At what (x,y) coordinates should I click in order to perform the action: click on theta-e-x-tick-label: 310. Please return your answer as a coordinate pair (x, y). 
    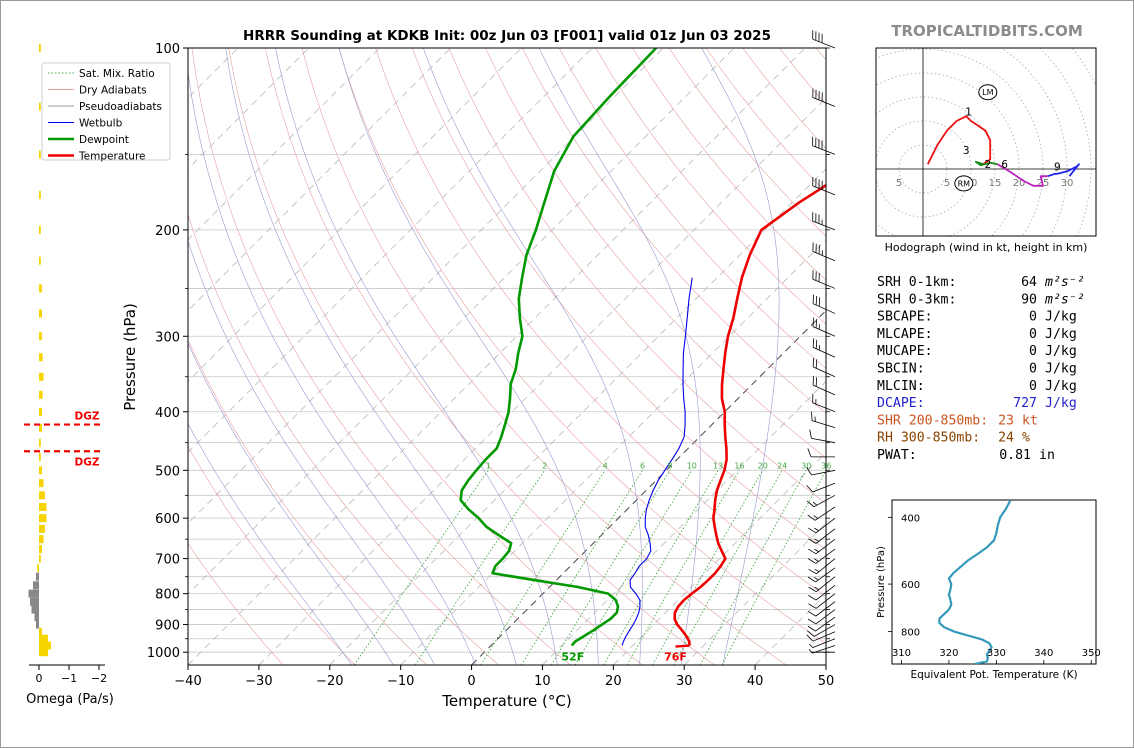
    Looking at the image, I should click on (901, 653).